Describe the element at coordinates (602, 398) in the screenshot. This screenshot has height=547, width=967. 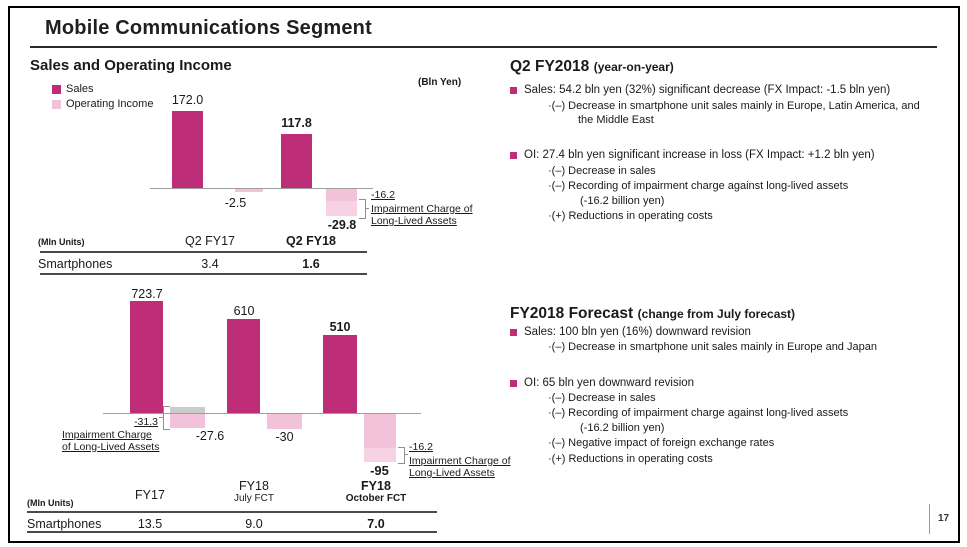
I see `s2-sub-2a: ·(–) Decrease in sales` at that location.